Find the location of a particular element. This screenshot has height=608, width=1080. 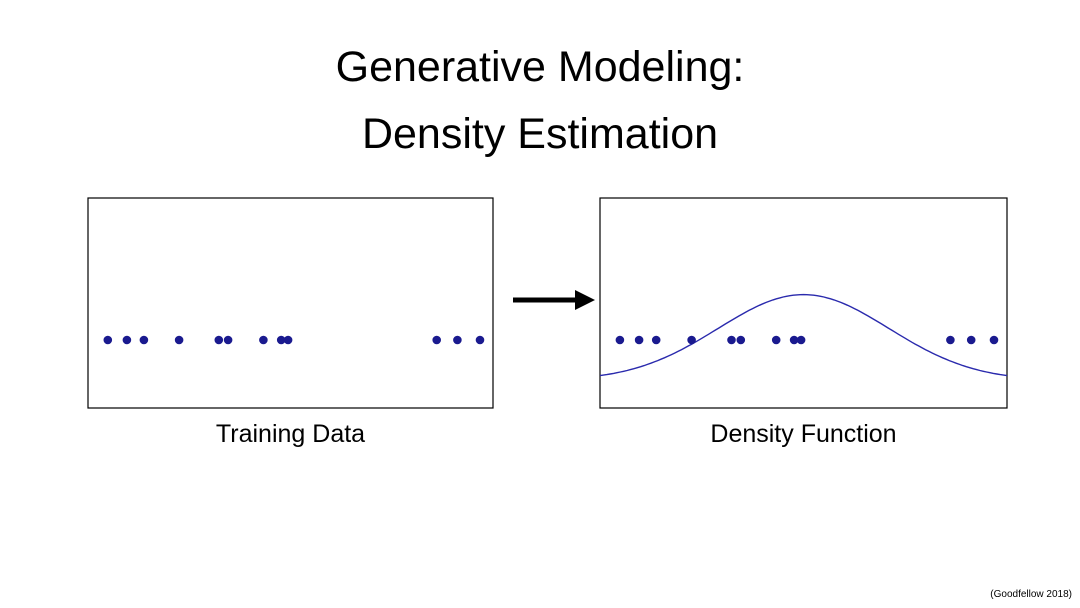

title-line-2: Density Estimation is located at coordinates (540, 133).